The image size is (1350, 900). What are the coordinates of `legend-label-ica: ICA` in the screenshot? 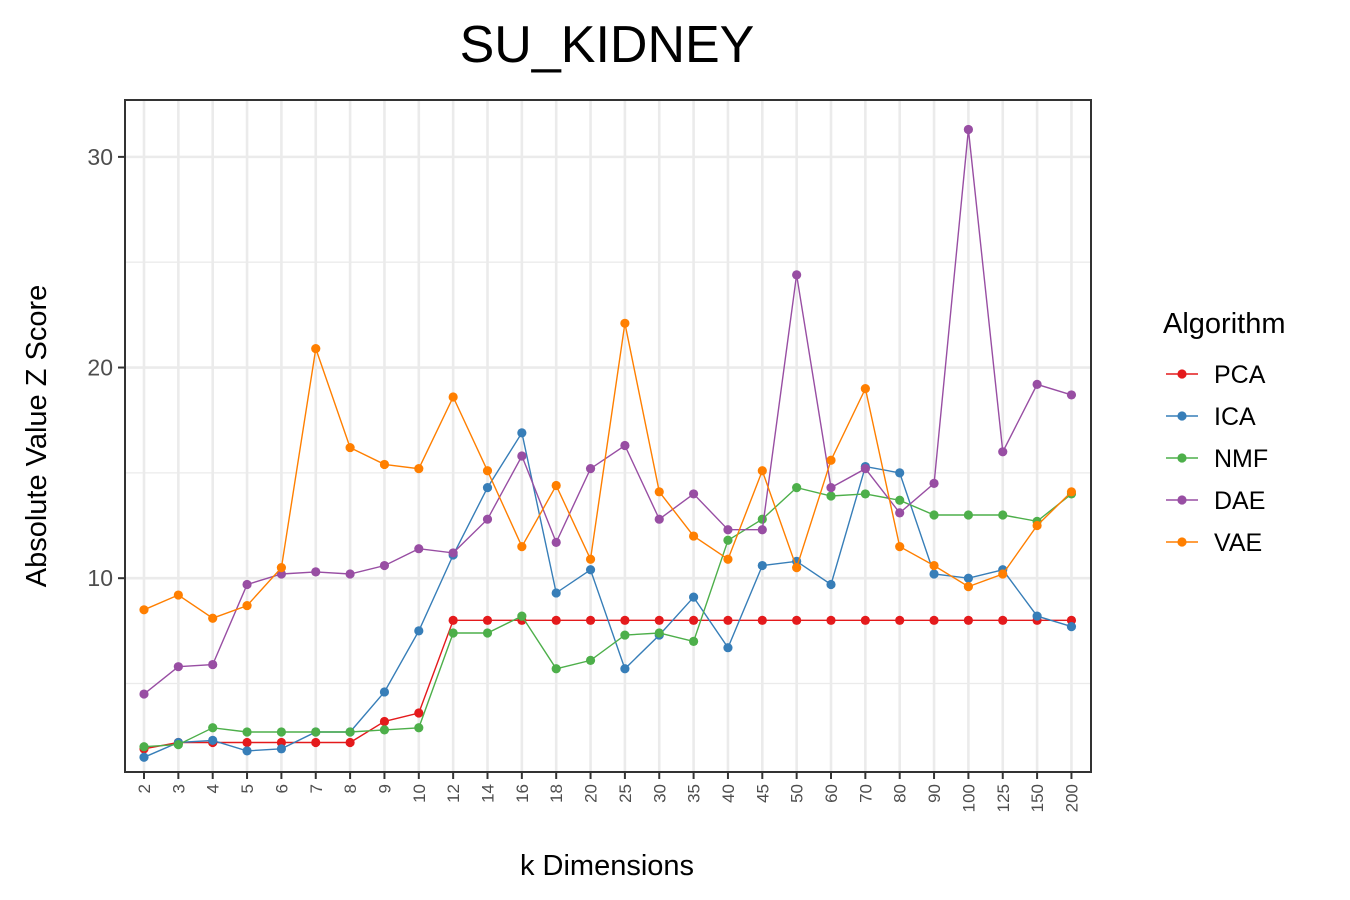 It's located at (1235, 417).